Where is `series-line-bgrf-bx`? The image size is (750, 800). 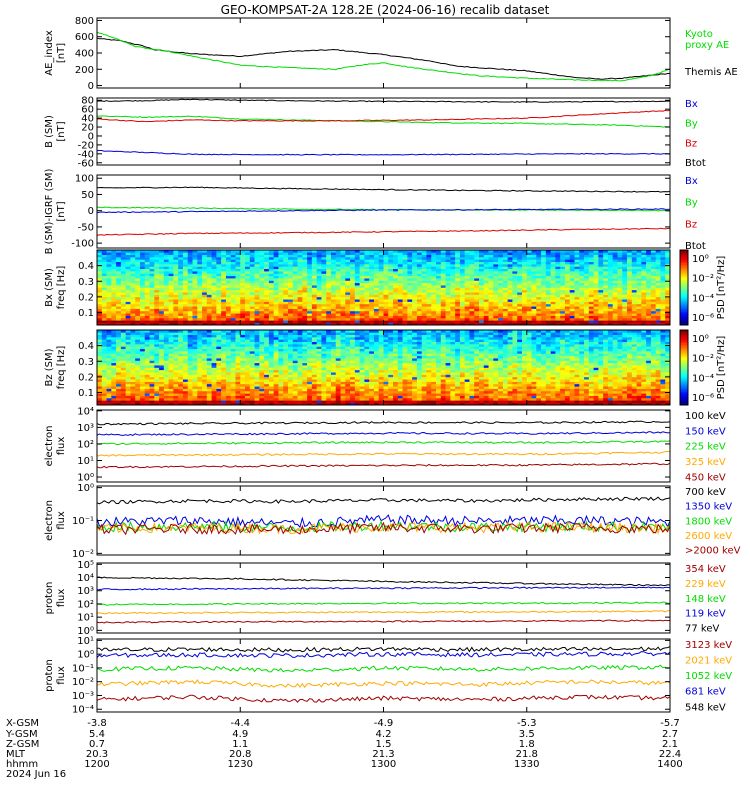 series-line-bgrf-bx is located at coordinates (383, 211).